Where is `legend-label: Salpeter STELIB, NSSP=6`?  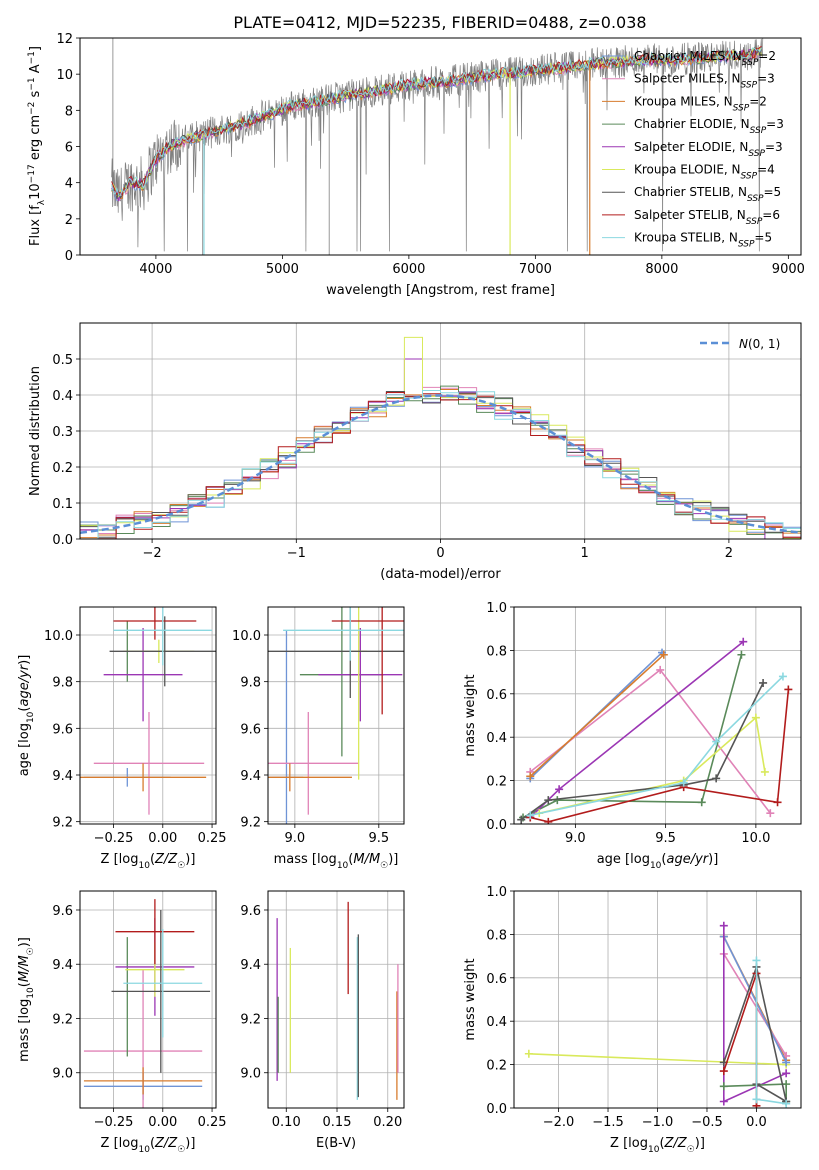 legend-label: Salpeter STELIB, NSSP=6 is located at coordinates (707, 217).